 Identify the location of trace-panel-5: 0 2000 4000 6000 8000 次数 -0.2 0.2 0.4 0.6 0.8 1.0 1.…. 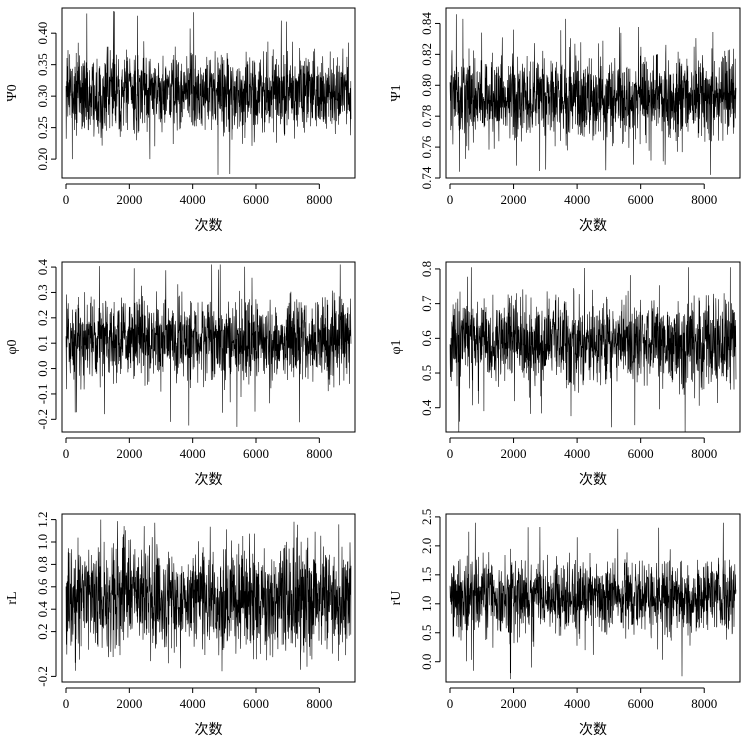
(180, 624).